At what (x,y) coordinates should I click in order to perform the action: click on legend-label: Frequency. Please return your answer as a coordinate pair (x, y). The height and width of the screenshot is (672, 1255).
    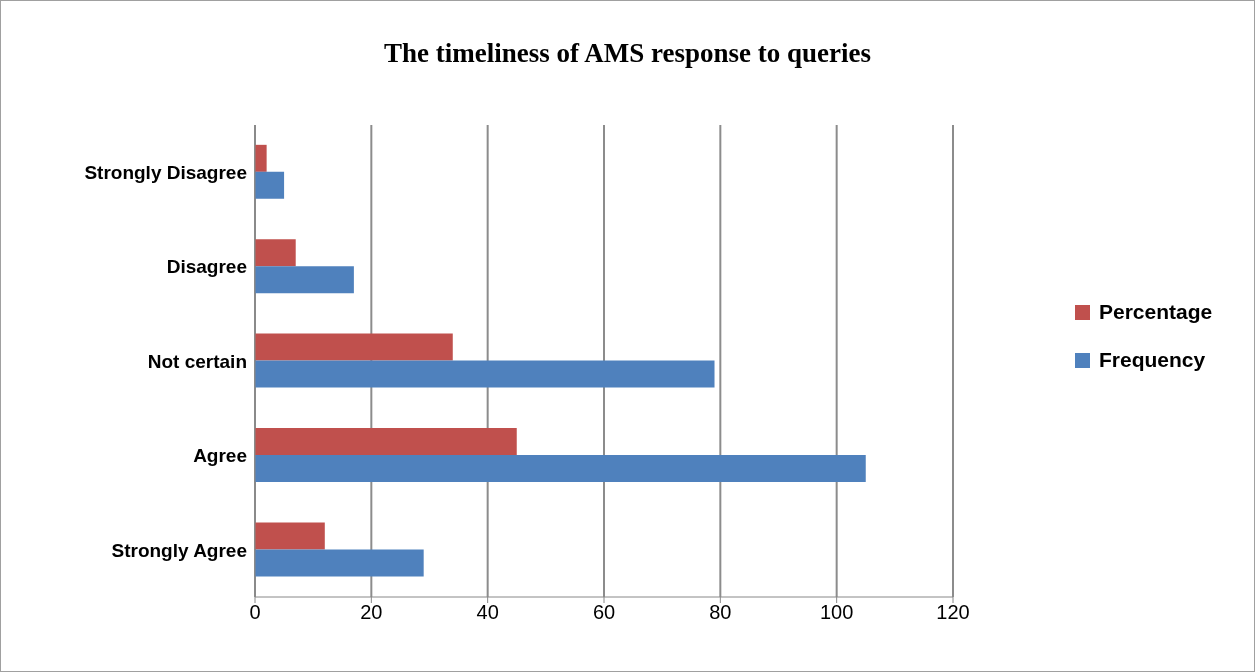
    Looking at the image, I should click on (1152, 360).